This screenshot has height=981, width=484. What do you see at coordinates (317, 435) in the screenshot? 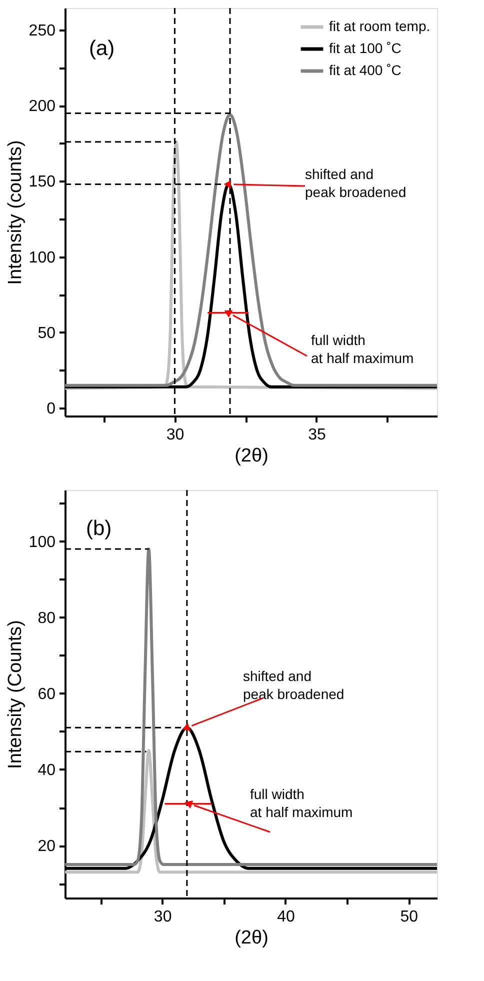
I see `x-tick-label: 35` at bounding box center [317, 435].